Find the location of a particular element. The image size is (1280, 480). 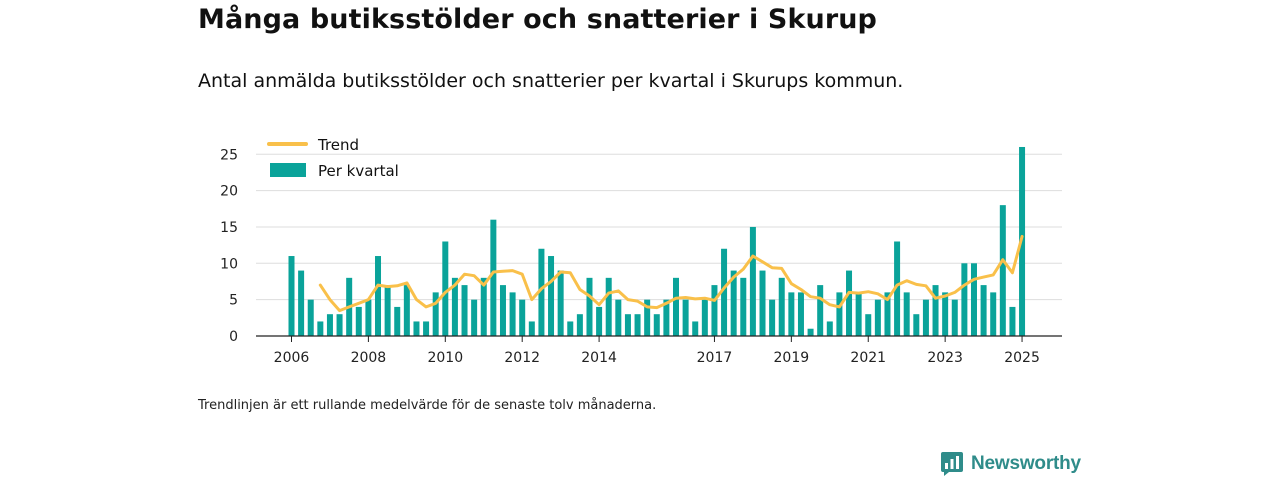

legend-bar-label: Per kvartal is located at coordinates (358, 171).